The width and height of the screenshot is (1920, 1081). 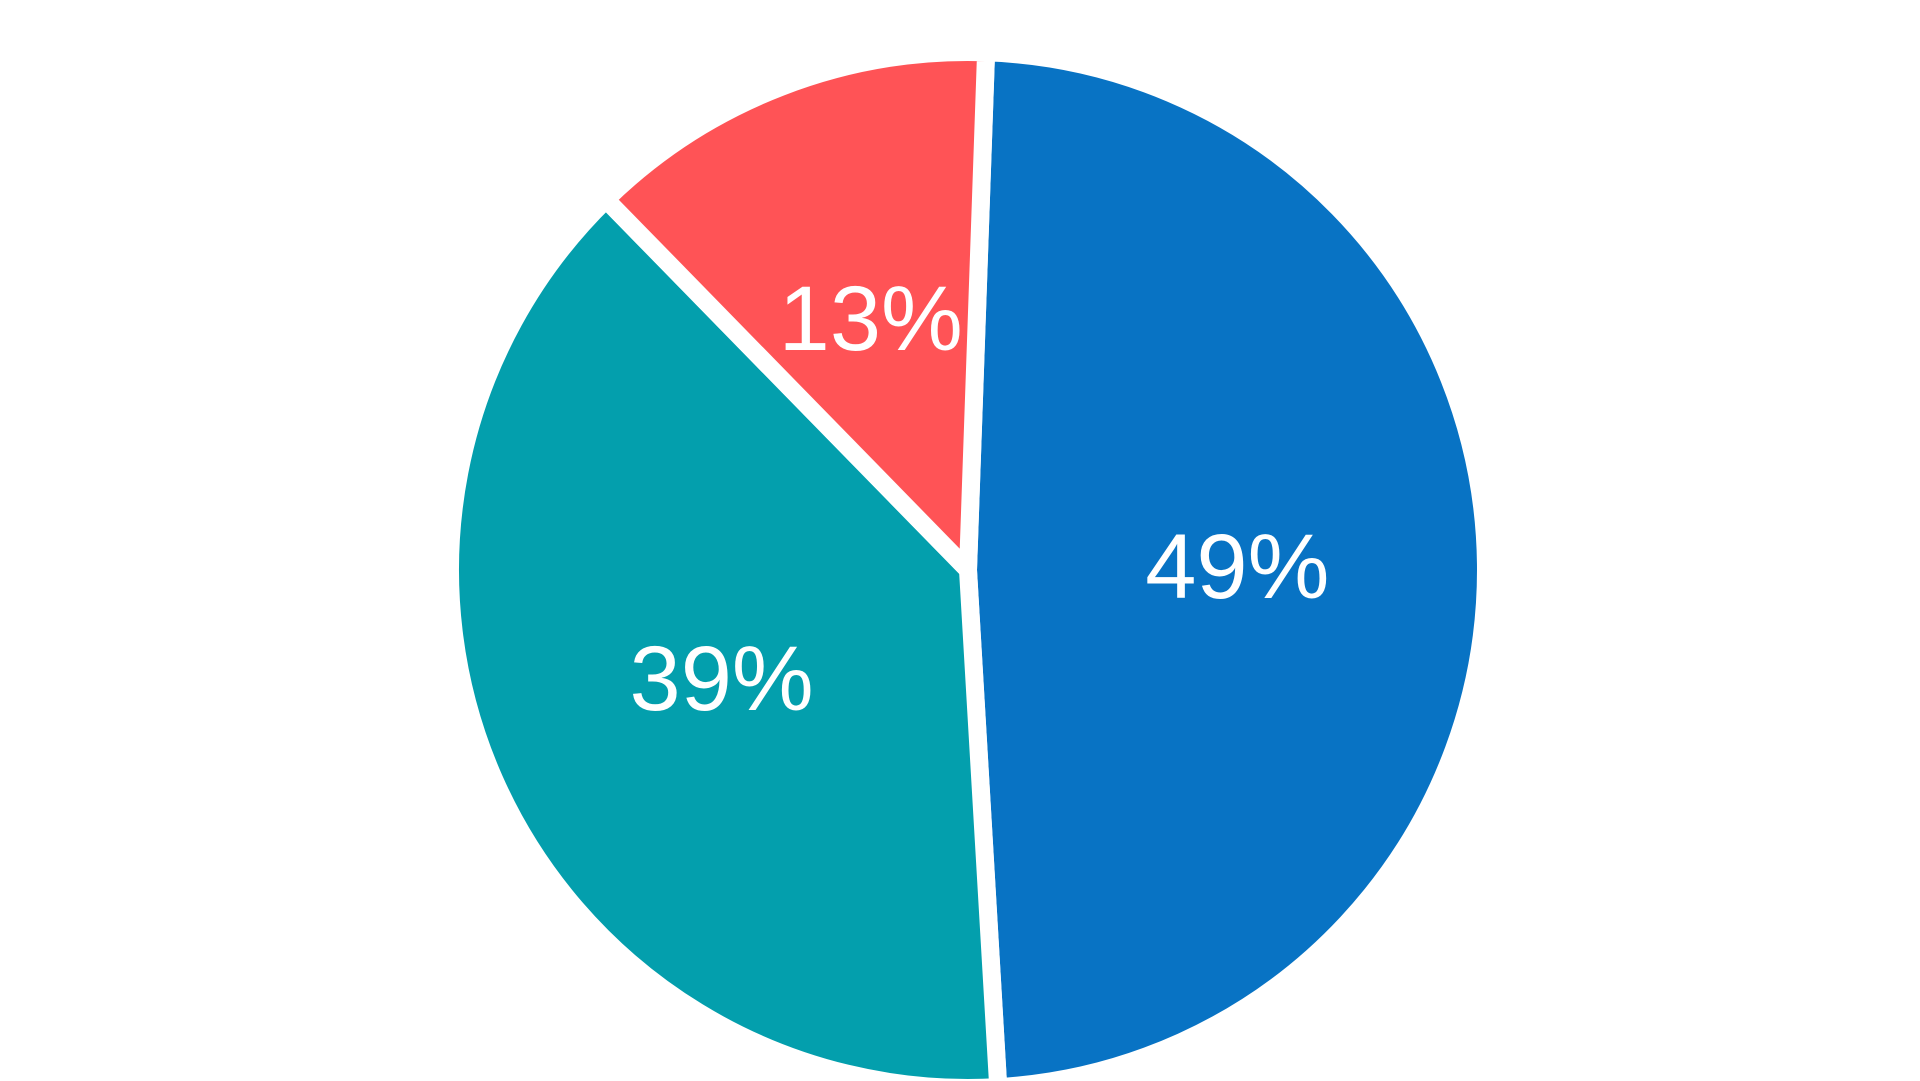 What do you see at coordinates (722, 679) in the screenshot?
I see `pie-slice-label-2: 39%` at bounding box center [722, 679].